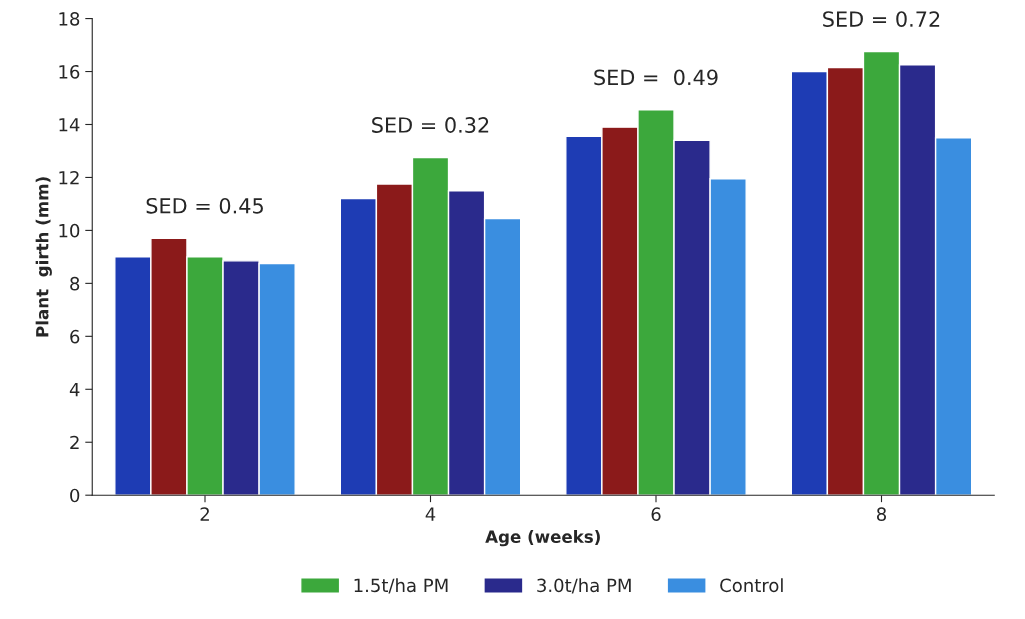 The height and width of the screenshot is (619, 1025). What do you see at coordinates (75, 336) in the screenshot?
I see `y-tick-label: 6` at bounding box center [75, 336].